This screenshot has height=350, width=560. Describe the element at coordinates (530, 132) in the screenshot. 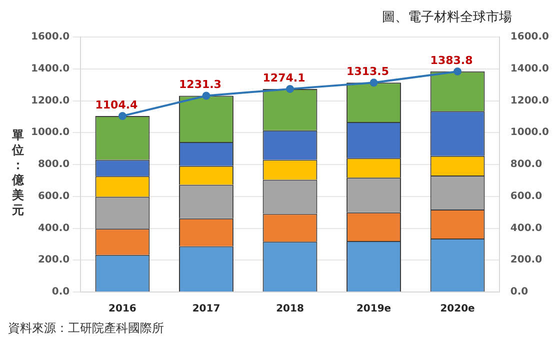

I see `y2-tick-label: 1000.0` at that location.